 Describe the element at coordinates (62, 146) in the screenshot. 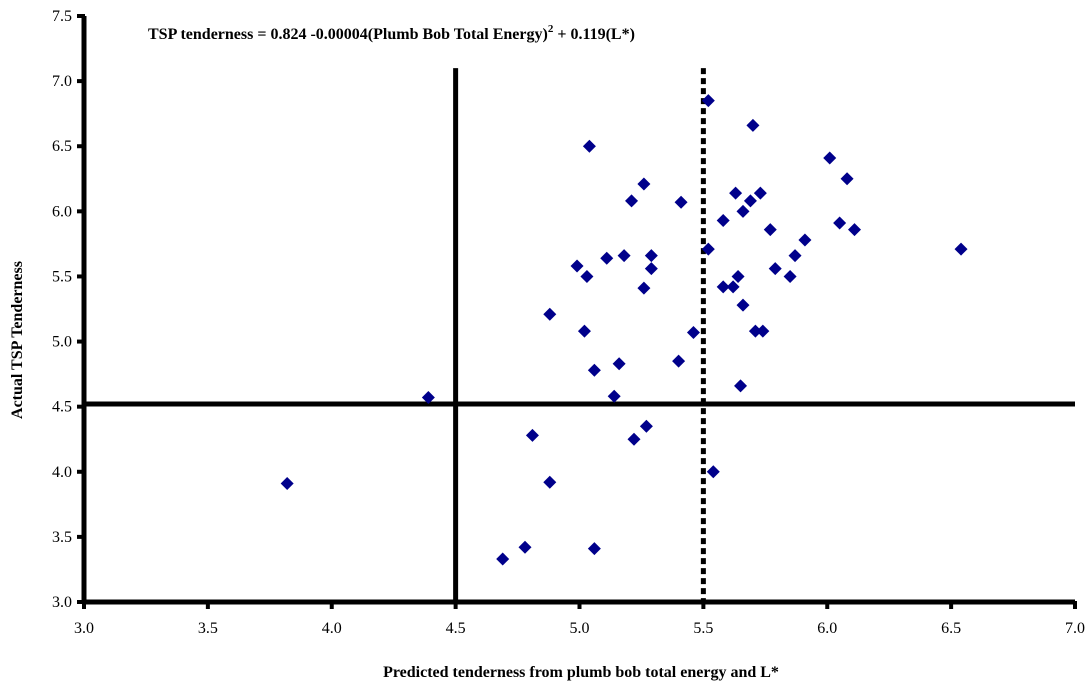

I see `y-tick-label: 6.5` at that location.